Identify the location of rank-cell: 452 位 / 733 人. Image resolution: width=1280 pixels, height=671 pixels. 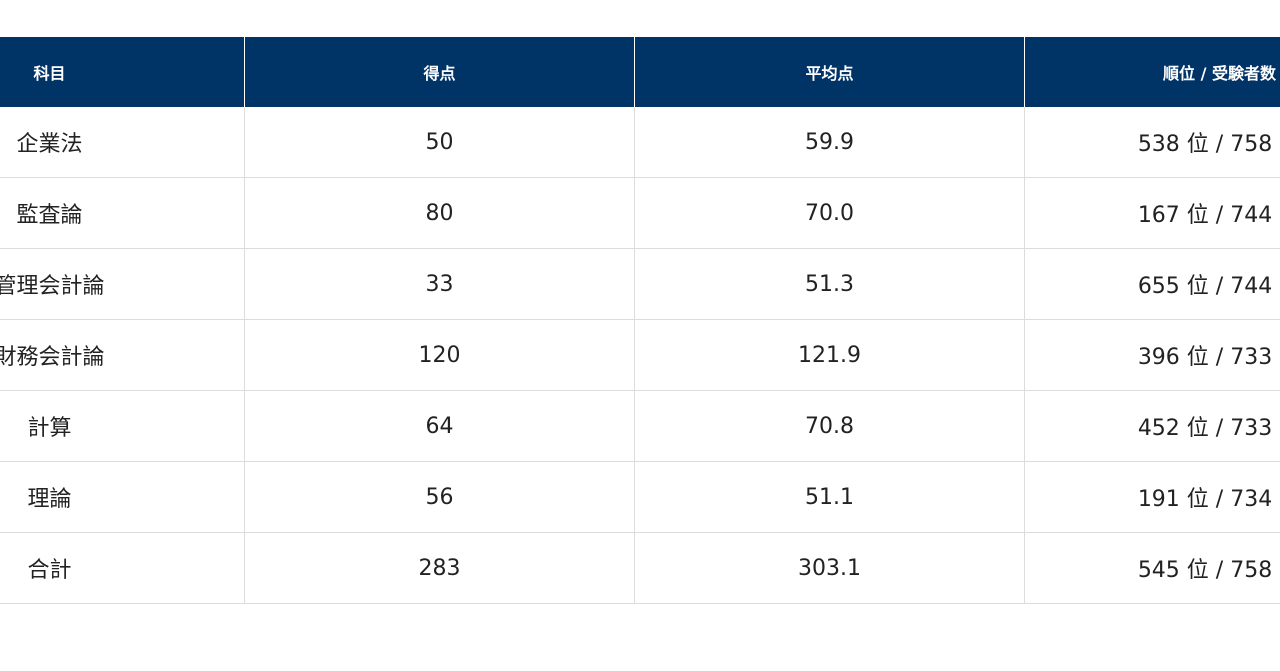
(1152, 426).